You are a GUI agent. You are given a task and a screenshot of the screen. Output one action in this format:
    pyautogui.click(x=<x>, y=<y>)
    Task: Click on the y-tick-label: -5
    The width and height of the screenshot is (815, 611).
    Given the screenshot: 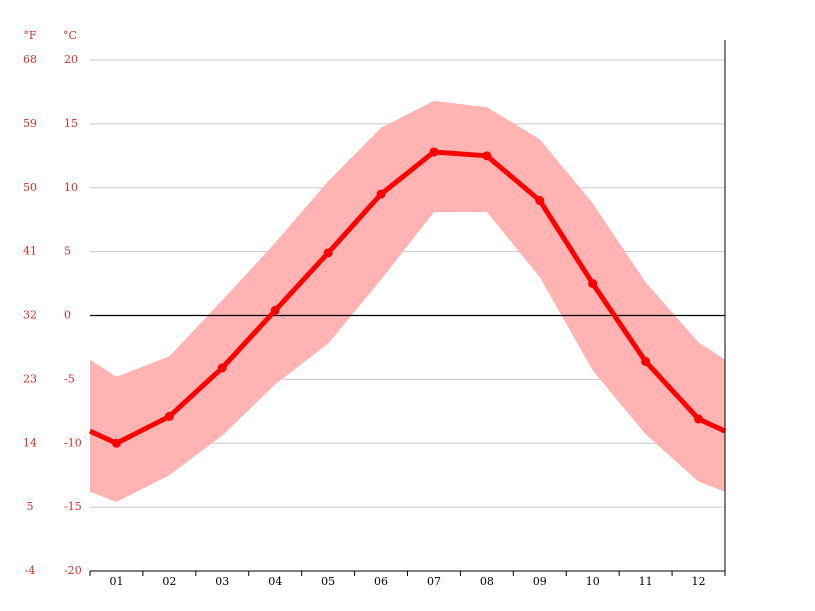 What is the action you would take?
    pyautogui.click(x=69, y=378)
    